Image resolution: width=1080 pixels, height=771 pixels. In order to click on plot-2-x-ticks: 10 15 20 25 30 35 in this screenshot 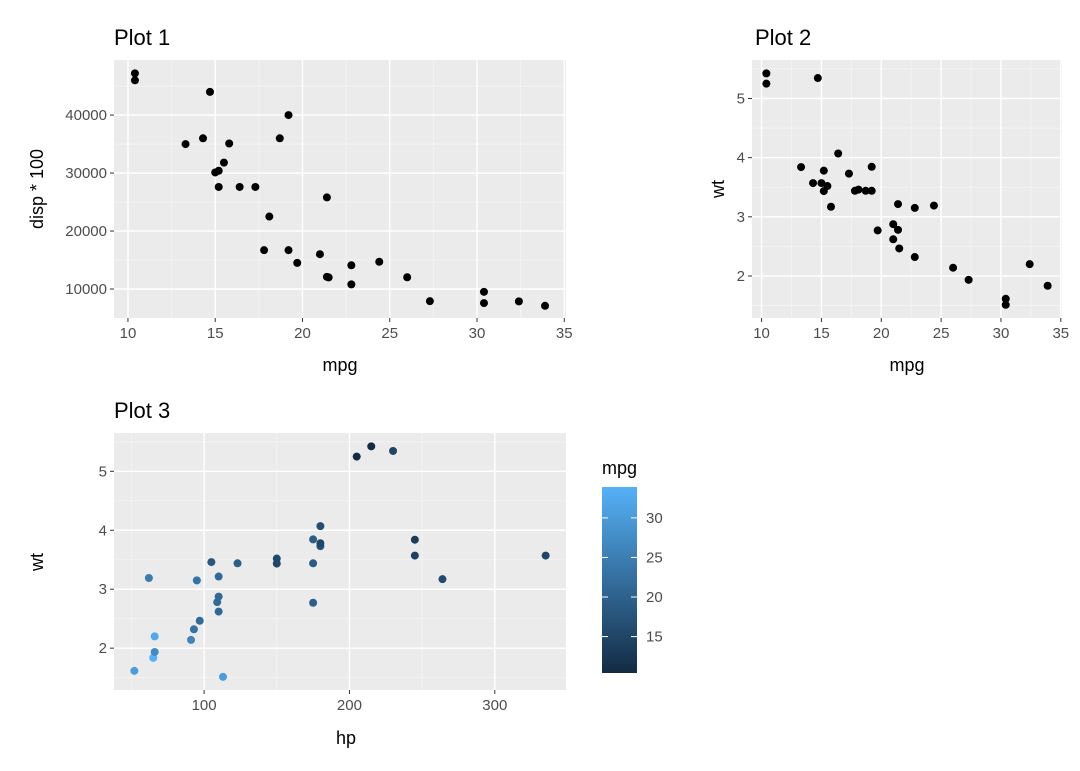, I will do `click(911, 330)`.